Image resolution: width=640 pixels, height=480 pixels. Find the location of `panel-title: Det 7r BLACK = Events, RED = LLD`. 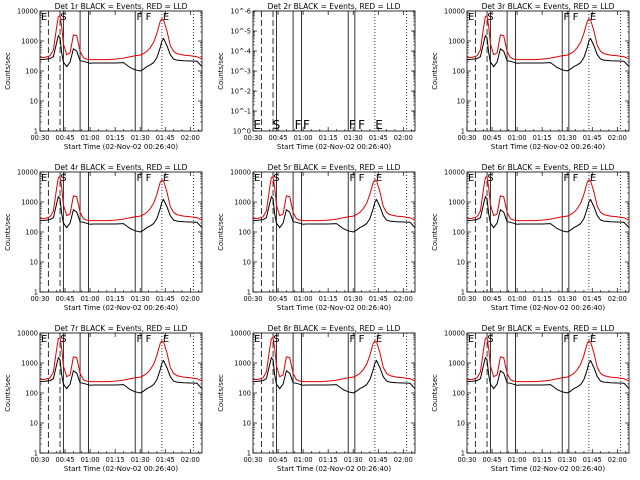

panel-title: Det 7r BLACK = Events, RED = LLD is located at coordinates (121, 328).